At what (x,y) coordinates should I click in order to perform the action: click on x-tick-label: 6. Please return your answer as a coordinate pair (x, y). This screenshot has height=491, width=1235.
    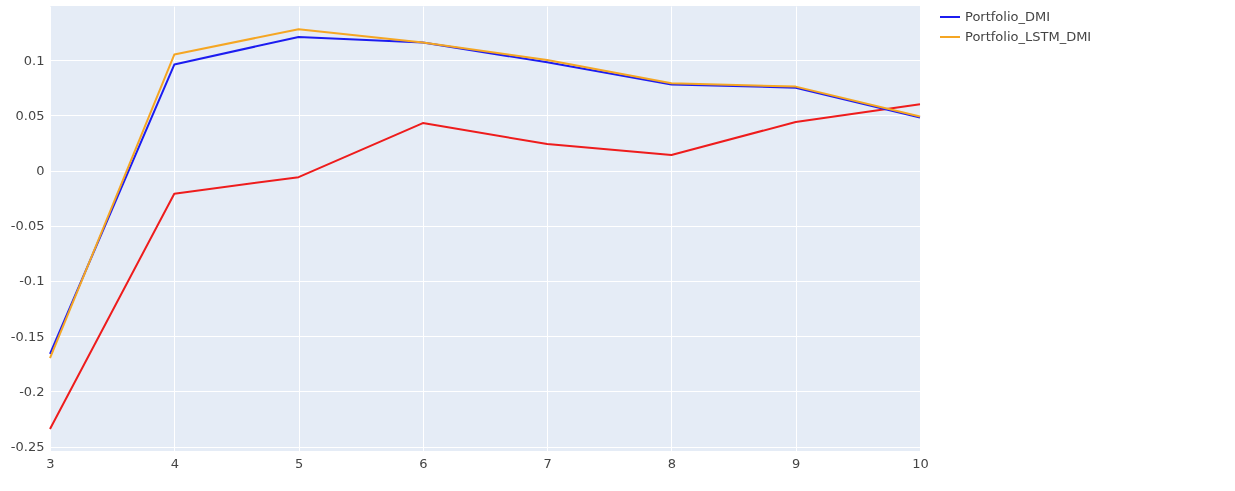
    Looking at the image, I should click on (423, 463).